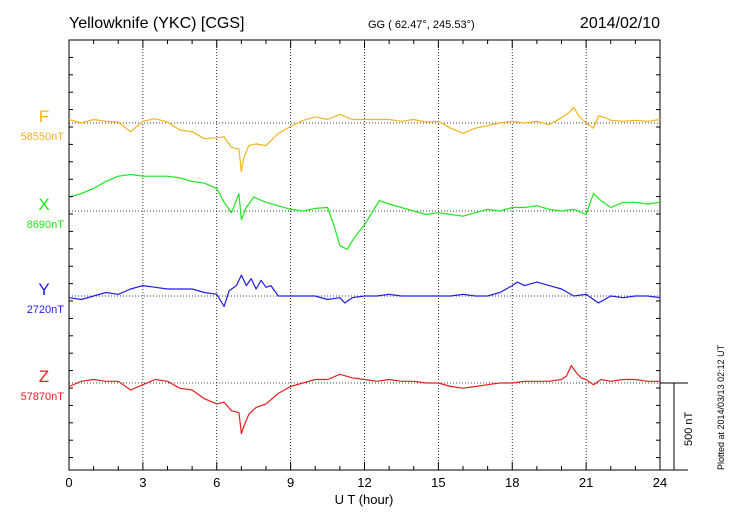 This screenshot has width=730, height=520. Describe the element at coordinates (438, 482) in the screenshot. I see `x-tick-label: 15` at that location.